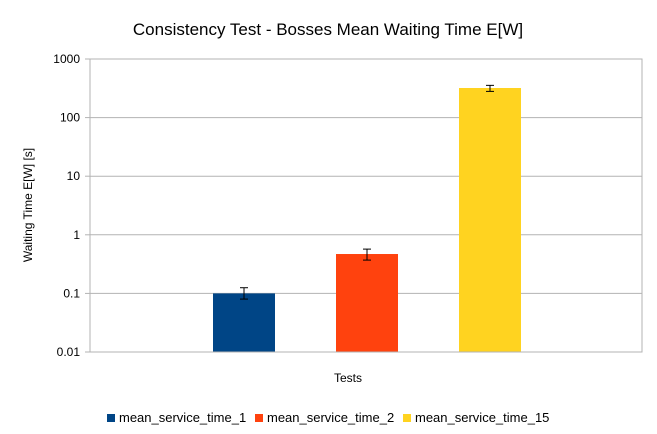 The image size is (657, 434). I want to click on y-tick-label: 1000, so click(66, 59).